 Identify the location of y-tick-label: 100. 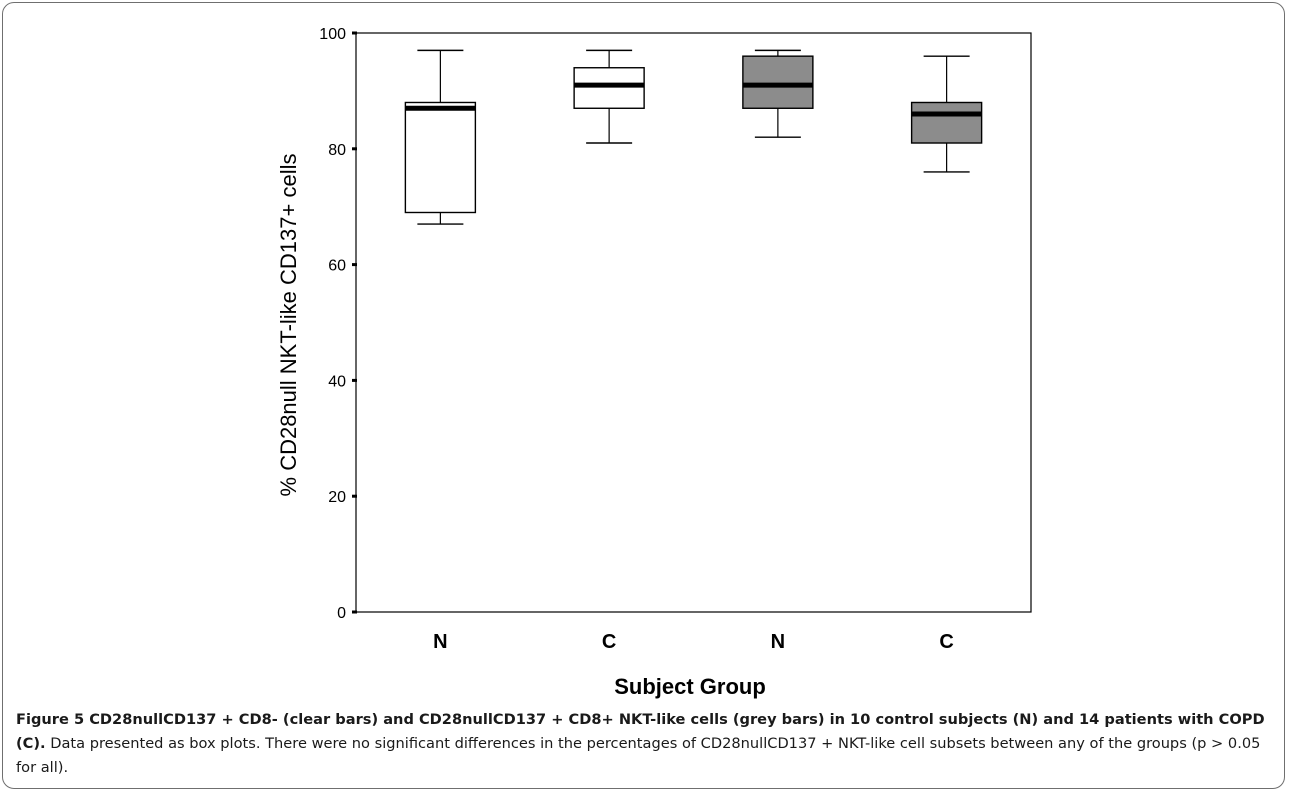
(332, 34).